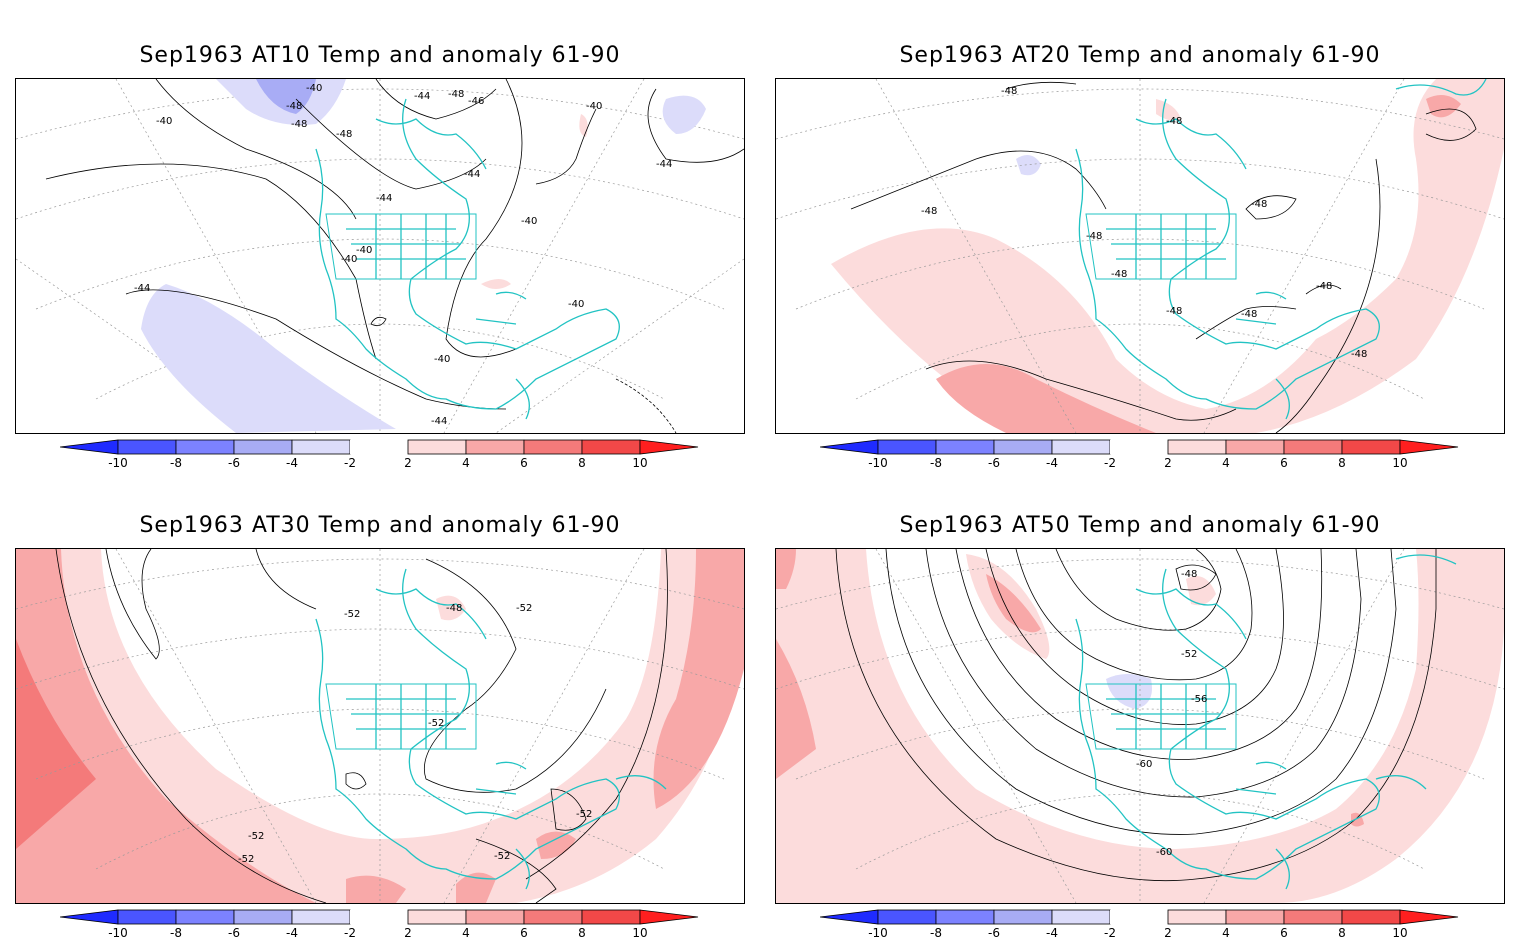  I want to click on panel-title: Sep1963 AT10 Temp and anomaly 61-90, so click(380, 55).